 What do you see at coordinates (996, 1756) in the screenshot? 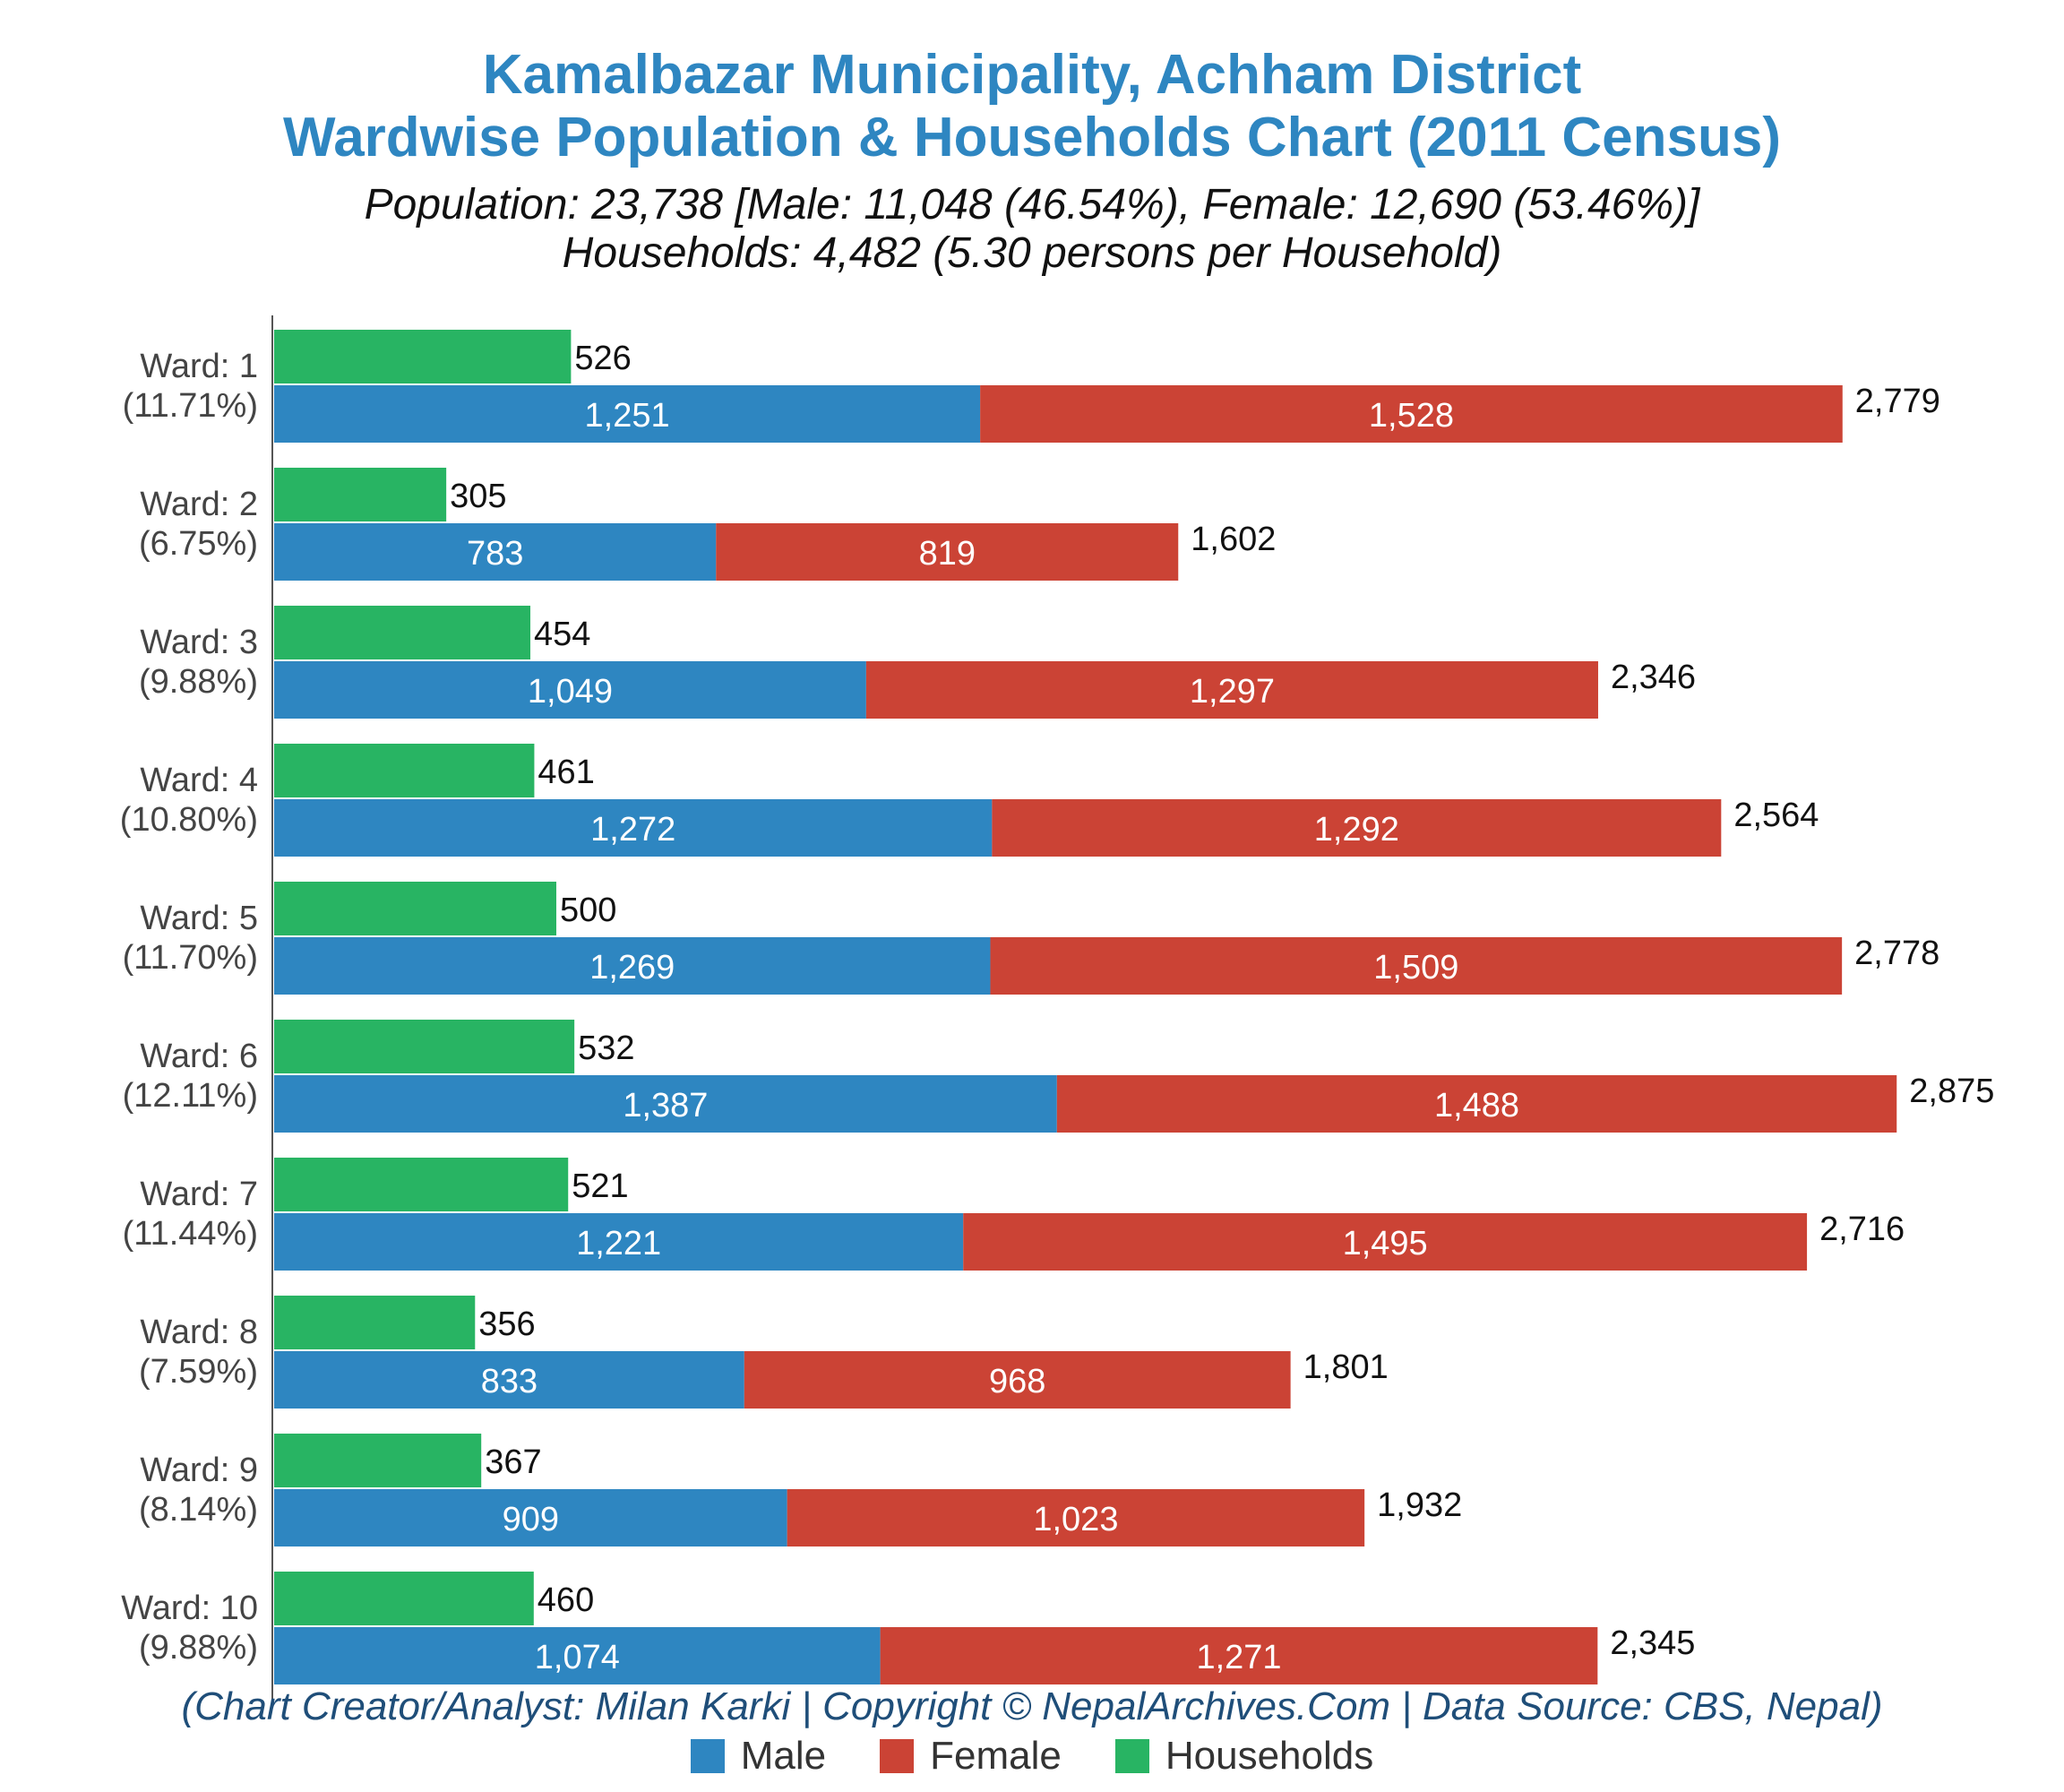
I see `legend-label-female: Female` at bounding box center [996, 1756].